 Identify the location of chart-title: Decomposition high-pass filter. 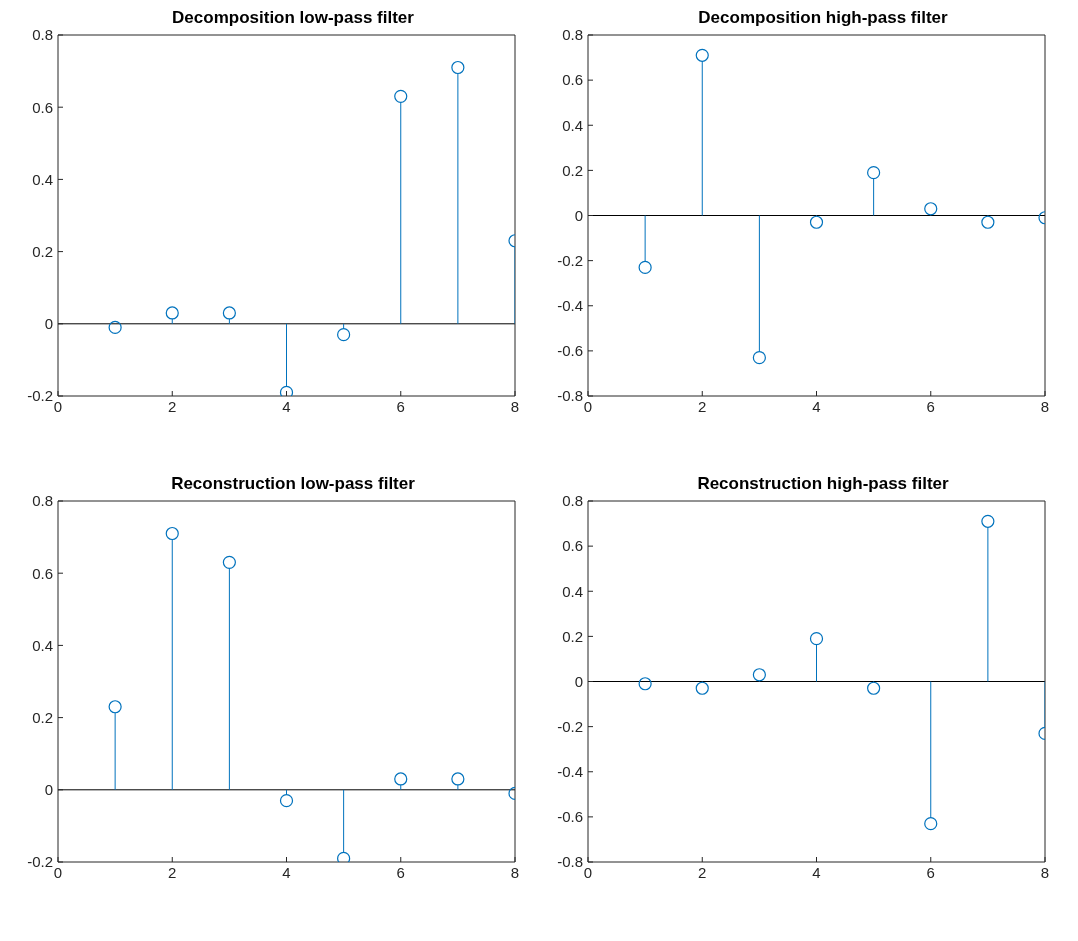
(823, 17).